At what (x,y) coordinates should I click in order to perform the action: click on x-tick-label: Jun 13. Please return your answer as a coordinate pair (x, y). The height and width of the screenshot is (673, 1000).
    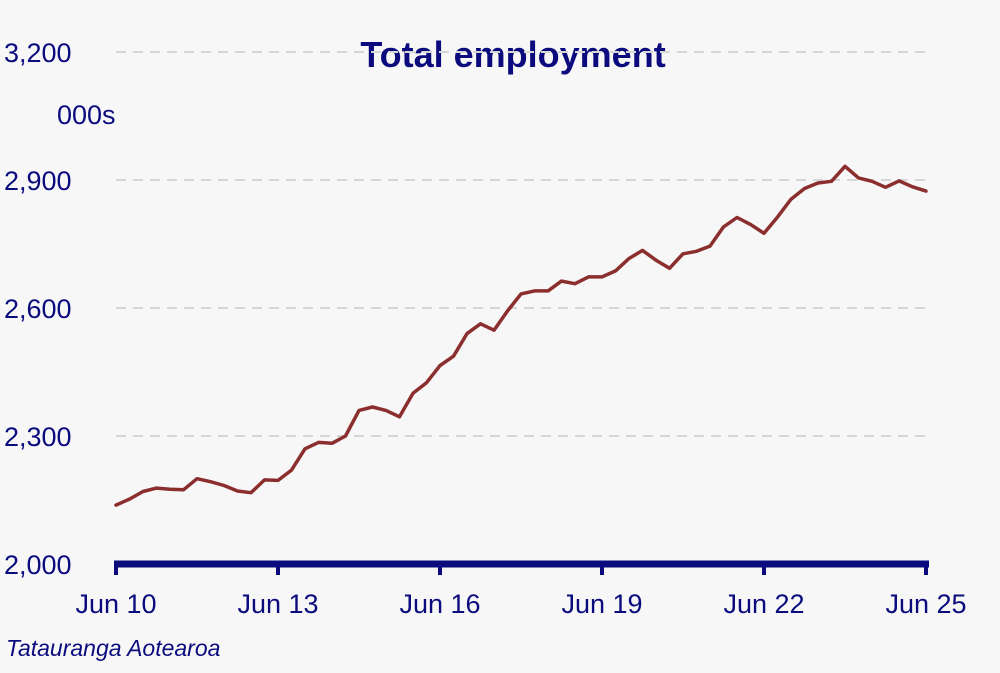
    Looking at the image, I should click on (277, 604).